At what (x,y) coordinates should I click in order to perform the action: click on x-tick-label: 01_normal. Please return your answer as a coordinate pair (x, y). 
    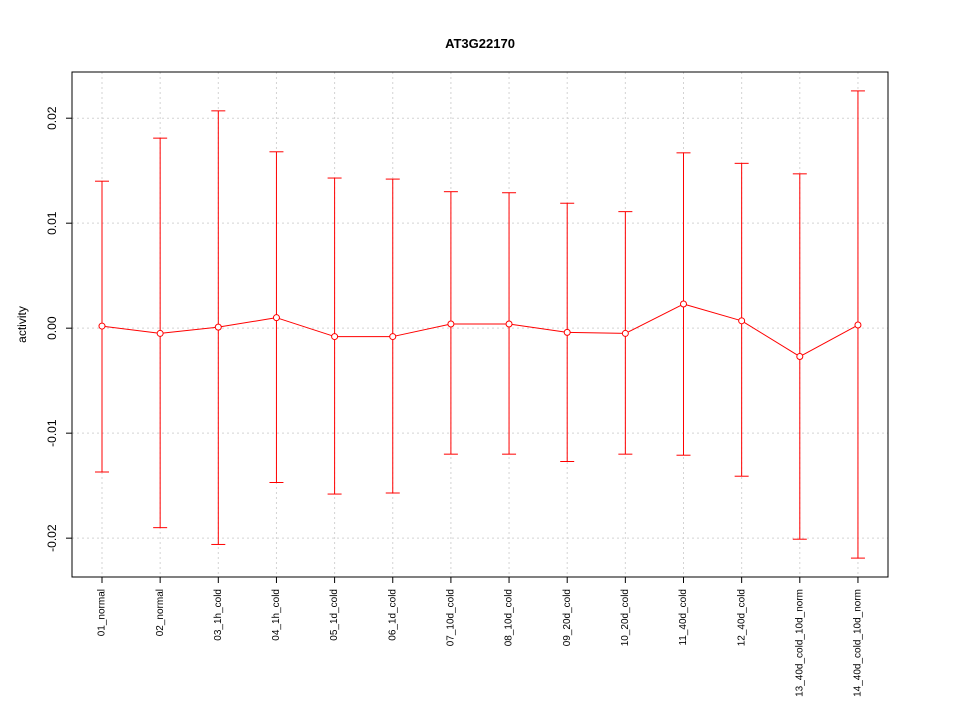
    Looking at the image, I should click on (102, 612).